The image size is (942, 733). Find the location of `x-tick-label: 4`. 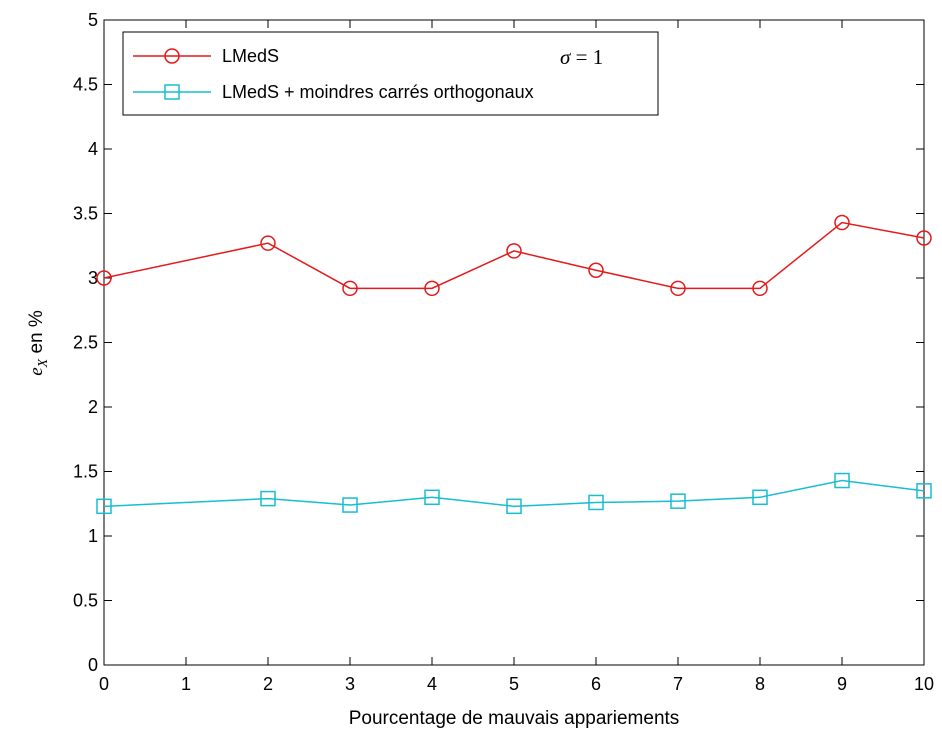

x-tick-label: 4 is located at coordinates (432, 684).